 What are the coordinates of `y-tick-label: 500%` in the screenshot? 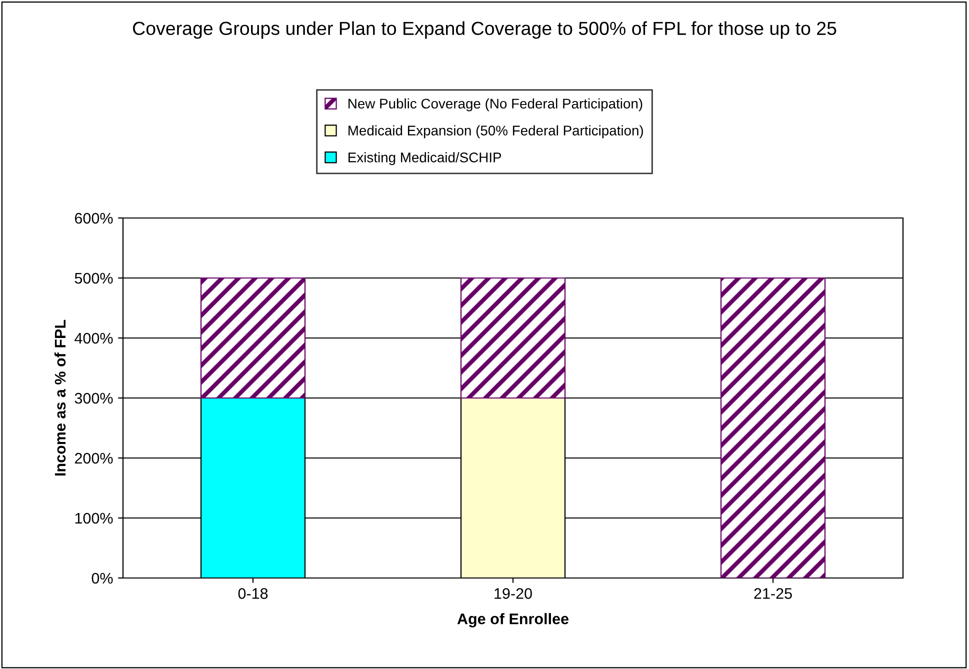 It's located at (93, 278).